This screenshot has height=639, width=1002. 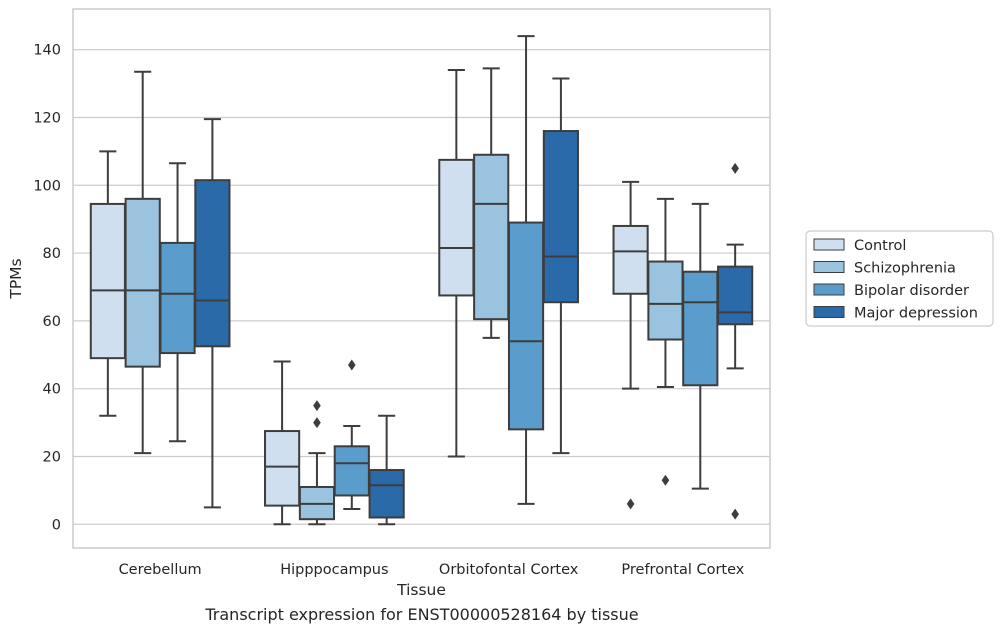 I want to click on legend-label: Major depression, so click(x=916, y=314).